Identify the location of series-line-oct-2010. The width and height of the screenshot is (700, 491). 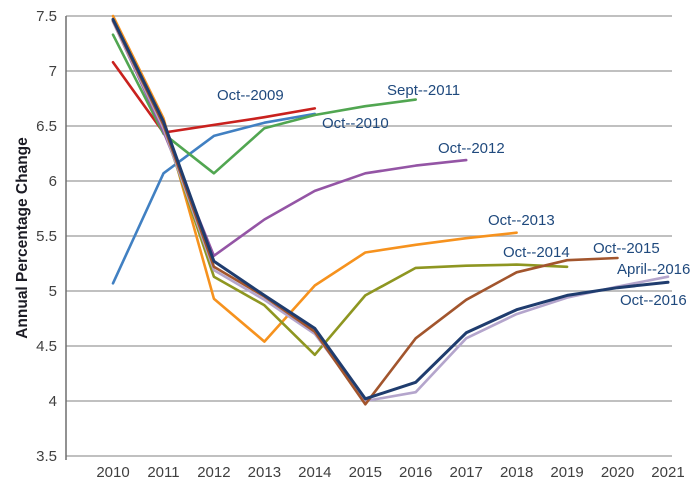
(214, 198).